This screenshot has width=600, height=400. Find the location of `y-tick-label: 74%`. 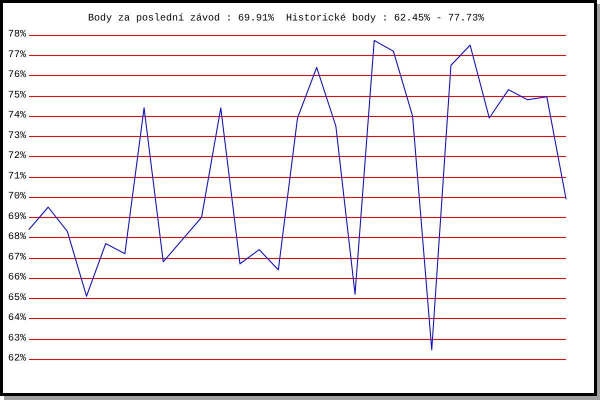

y-tick-label: 74% is located at coordinates (17, 116).